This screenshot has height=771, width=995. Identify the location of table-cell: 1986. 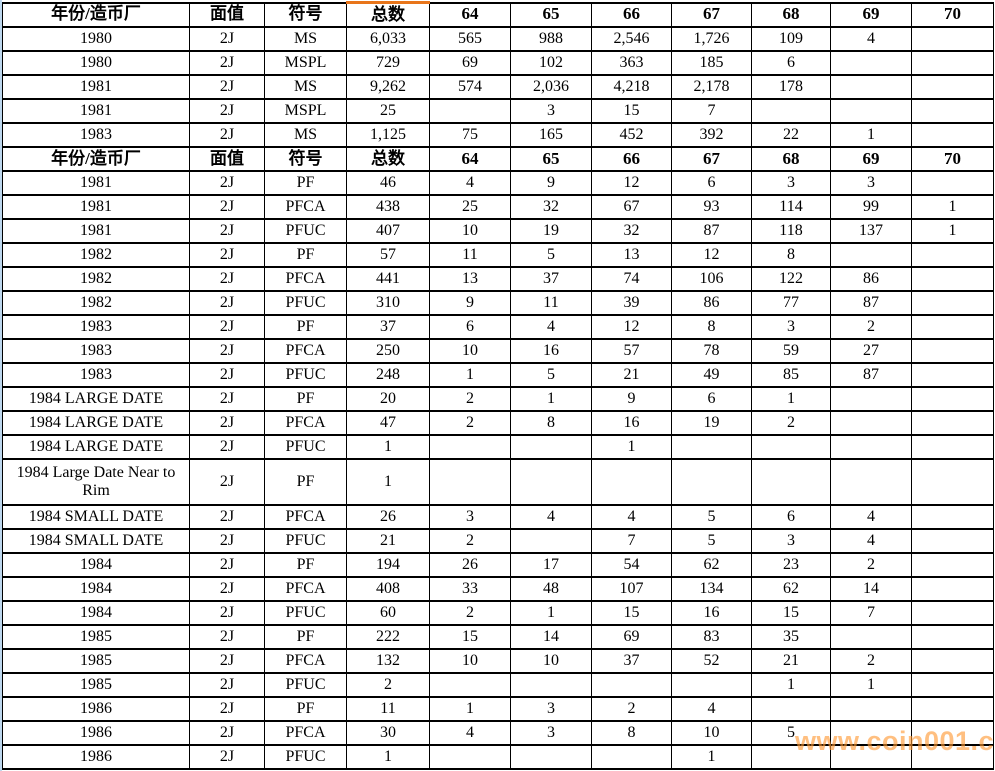
(96, 709).